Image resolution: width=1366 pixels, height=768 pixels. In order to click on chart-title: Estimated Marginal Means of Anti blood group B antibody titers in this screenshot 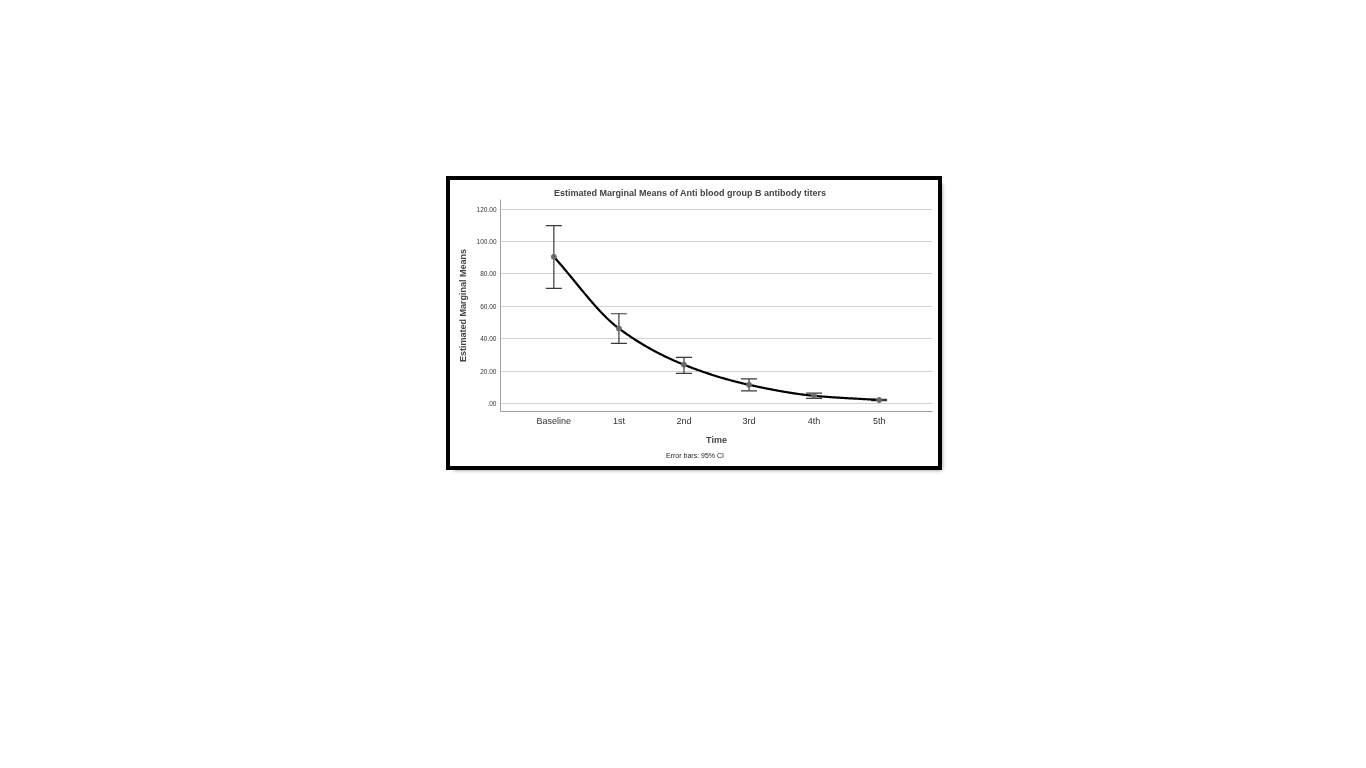, I will do `click(690, 193)`.